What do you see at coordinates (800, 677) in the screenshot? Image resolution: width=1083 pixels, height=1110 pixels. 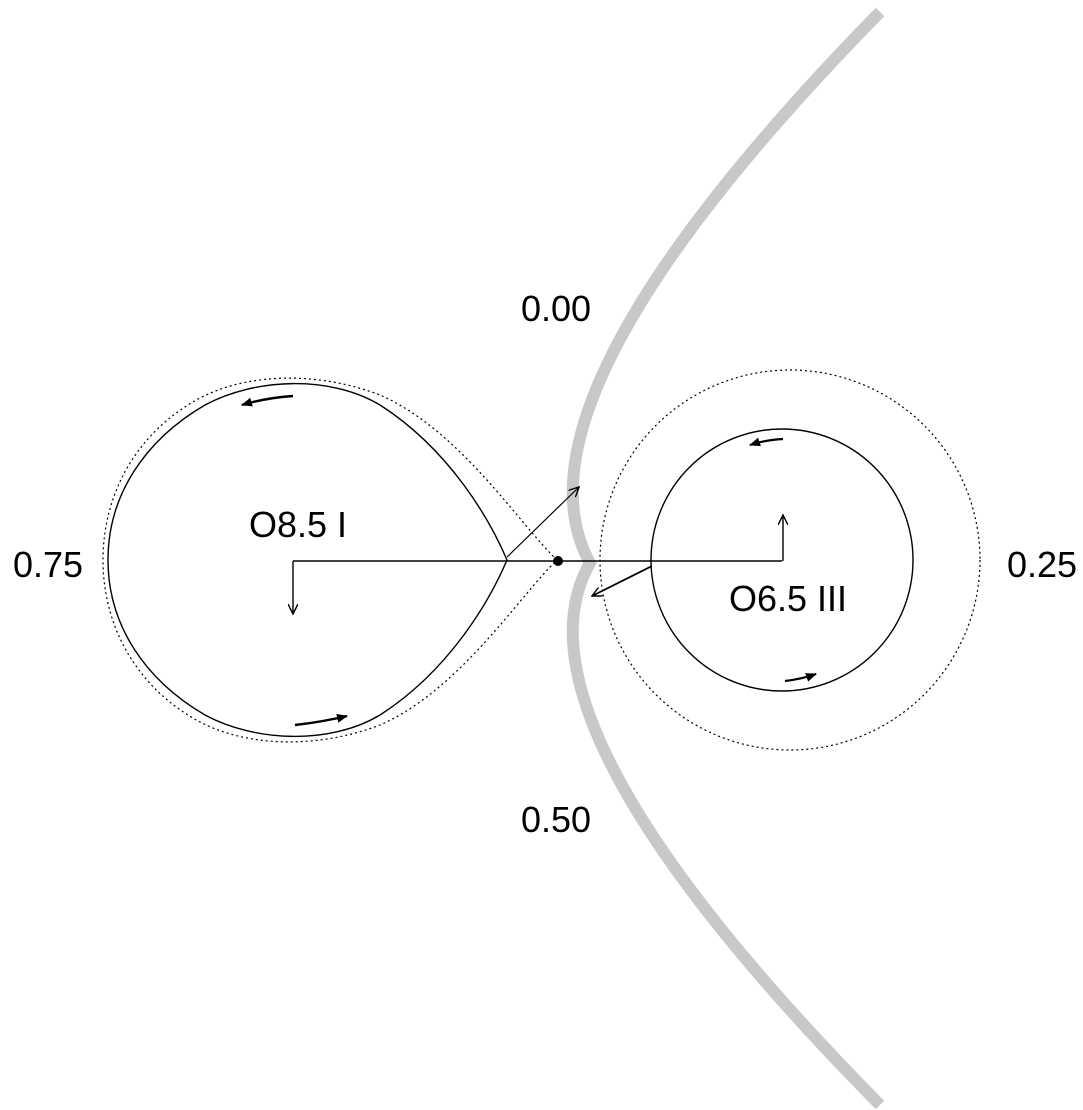 I see `secondary-rotation-arrow-bottom` at bounding box center [800, 677].